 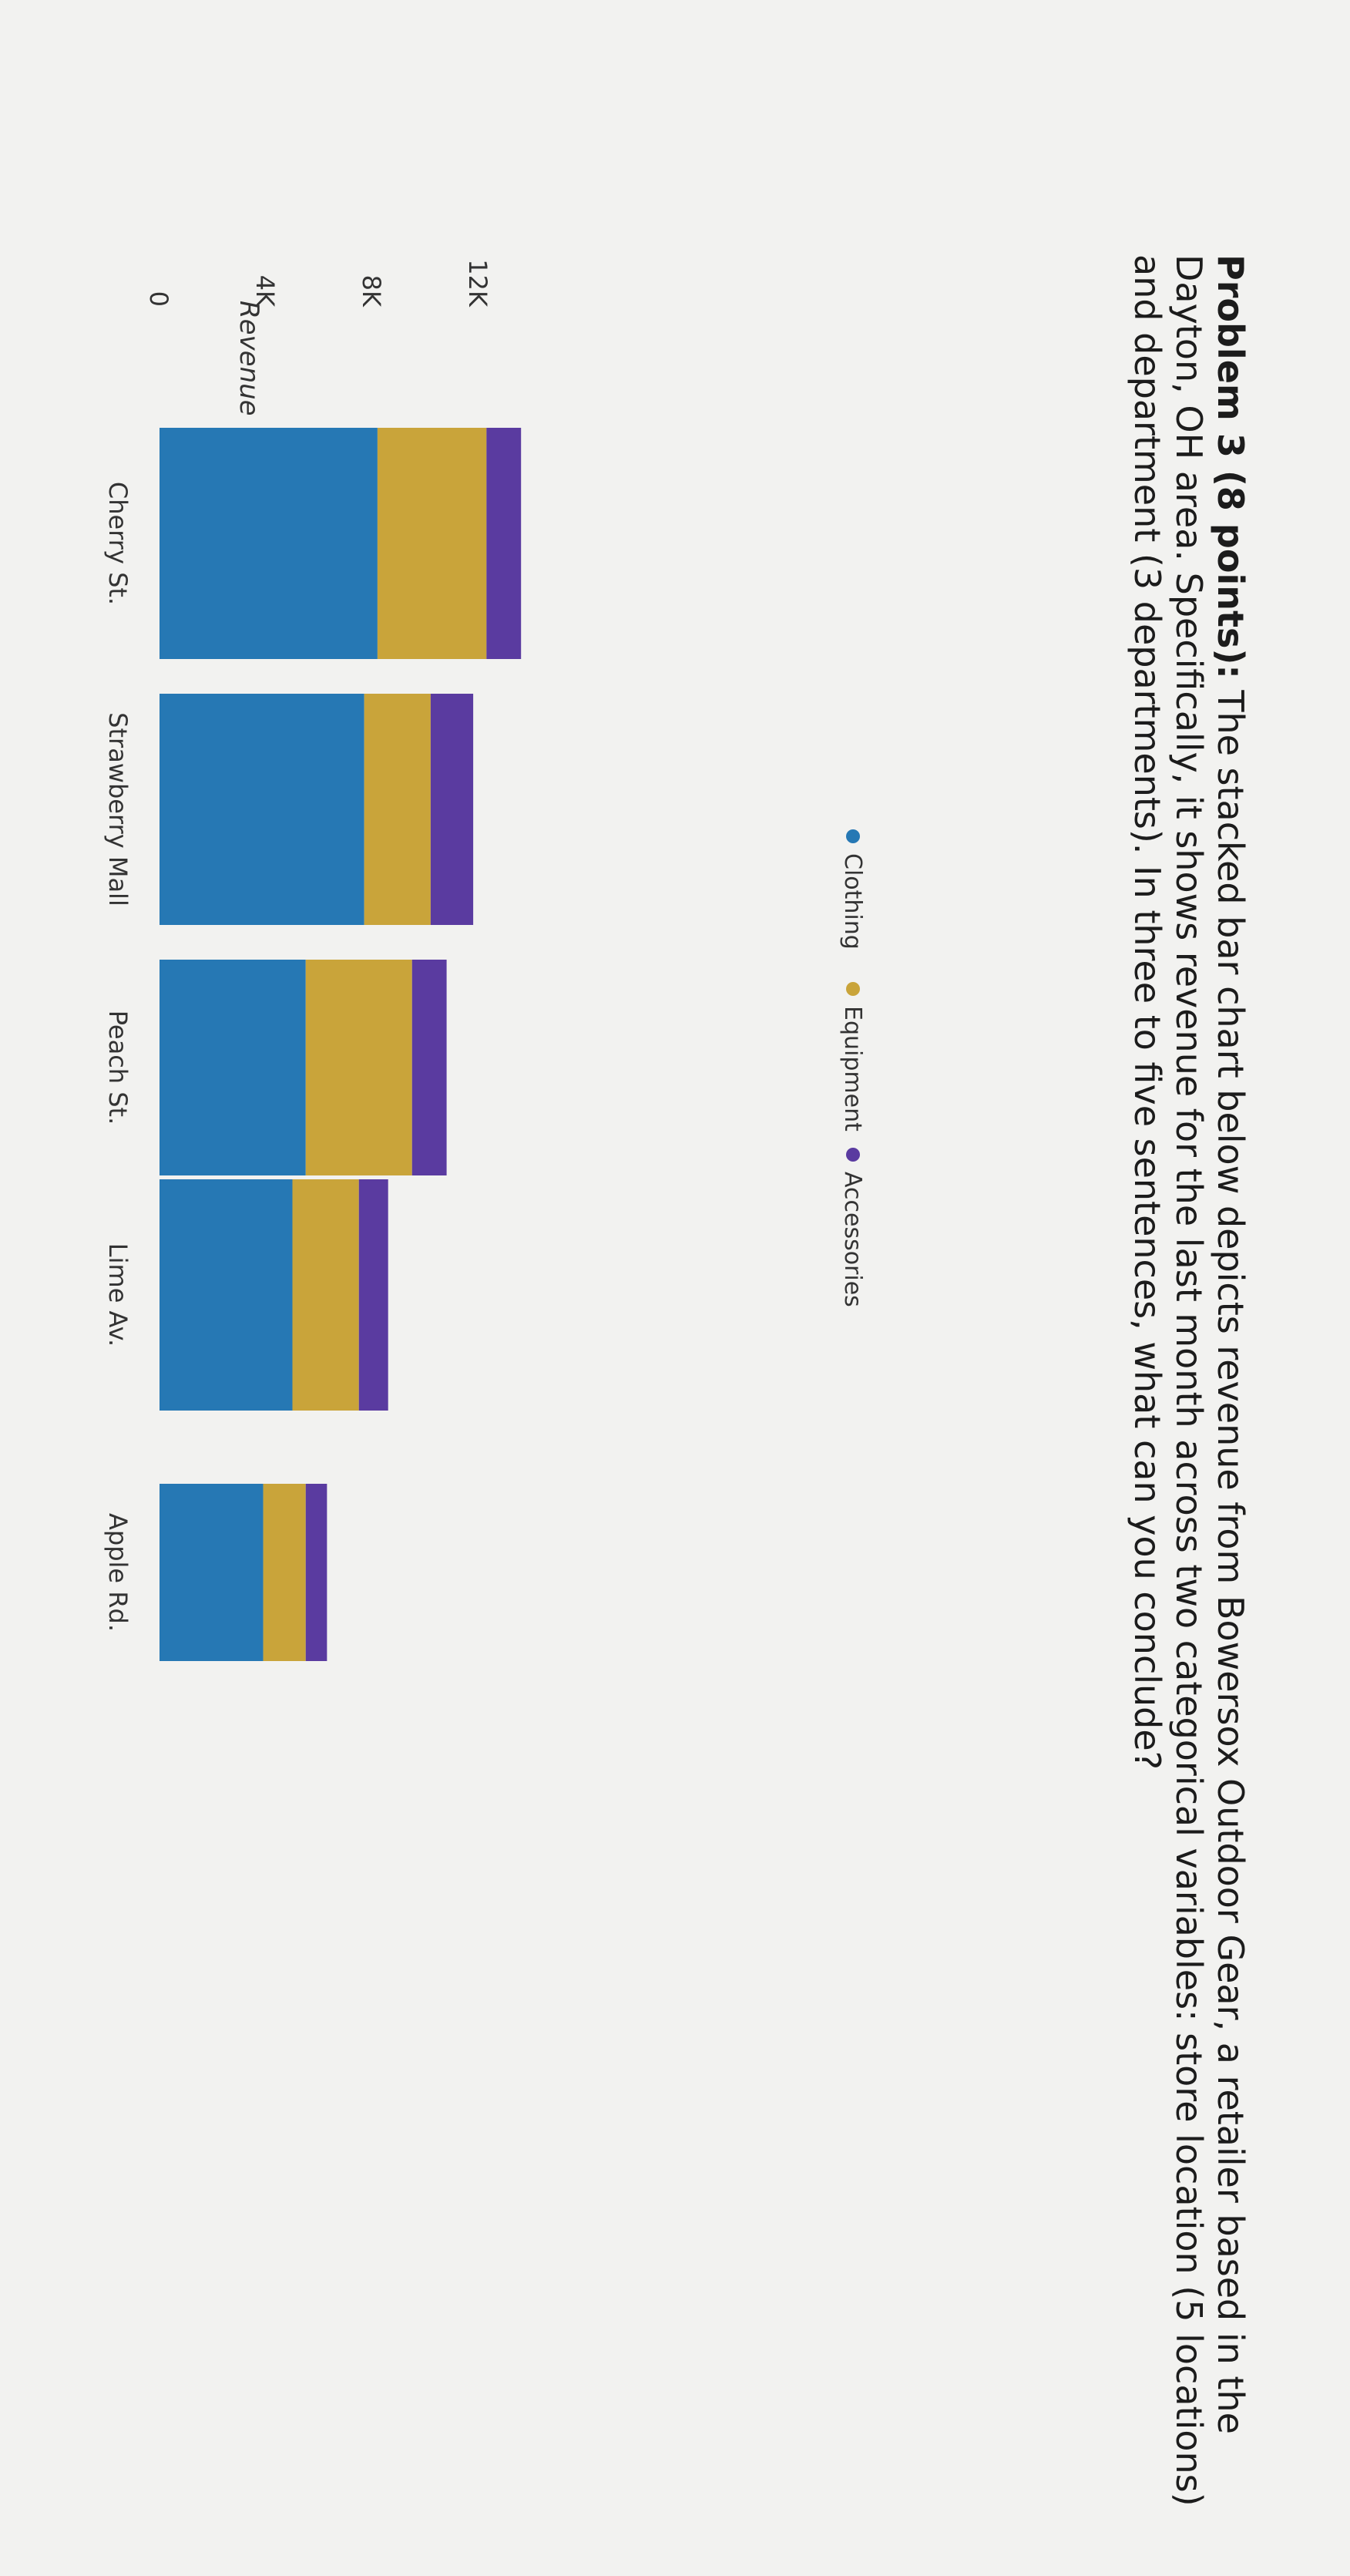 I want to click on legend-marker-clothing, so click(x=853, y=836).